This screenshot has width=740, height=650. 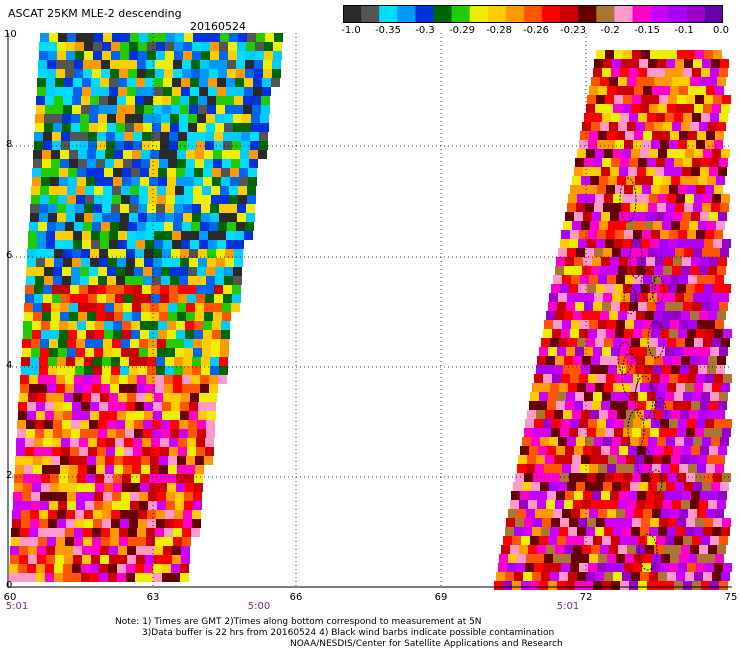 What do you see at coordinates (536, 30) in the screenshot?
I see `colorbar-label: -0.26` at bounding box center [536, 30].